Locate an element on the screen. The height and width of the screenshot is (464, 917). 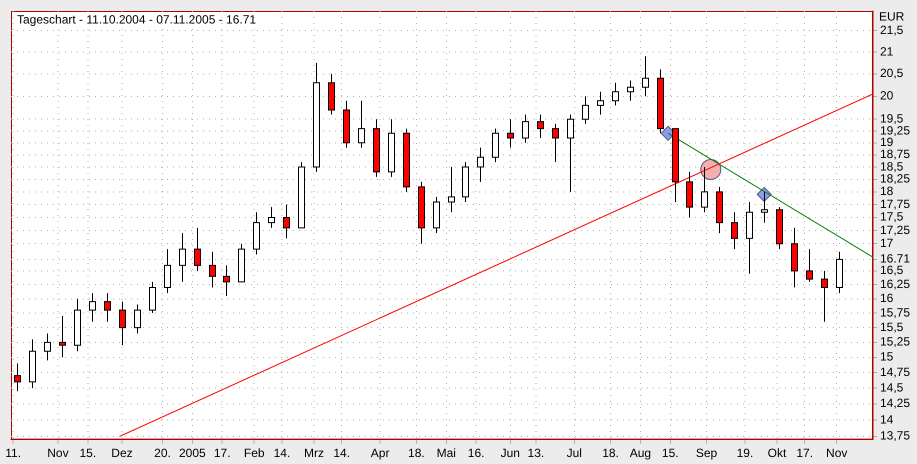
y-tick-label: 19,5 is located at coordinates (892, 119).